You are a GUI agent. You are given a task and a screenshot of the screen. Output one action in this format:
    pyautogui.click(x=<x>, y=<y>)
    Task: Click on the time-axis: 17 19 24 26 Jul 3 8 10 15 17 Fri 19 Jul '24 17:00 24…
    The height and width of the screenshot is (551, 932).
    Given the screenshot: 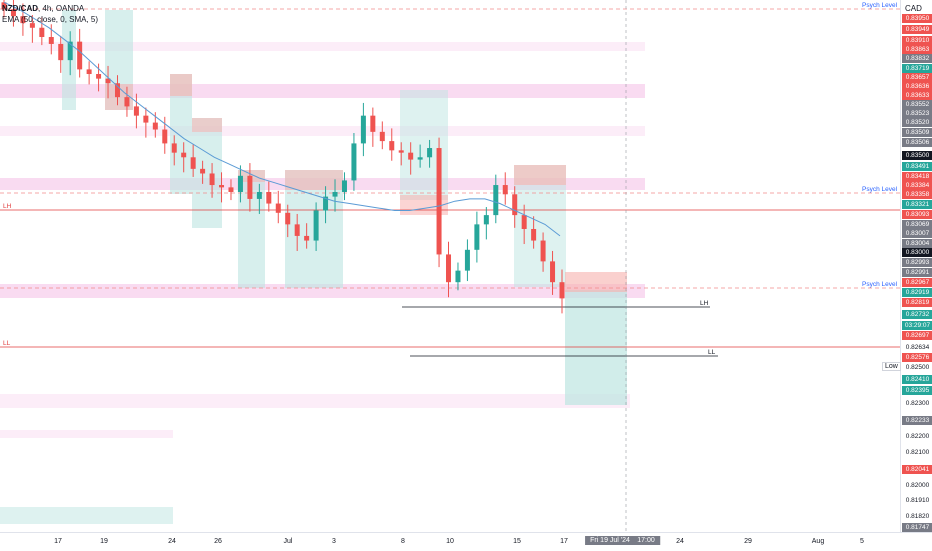 What is the action you would take?
    pyautogui.click(x=466, y=541)
    